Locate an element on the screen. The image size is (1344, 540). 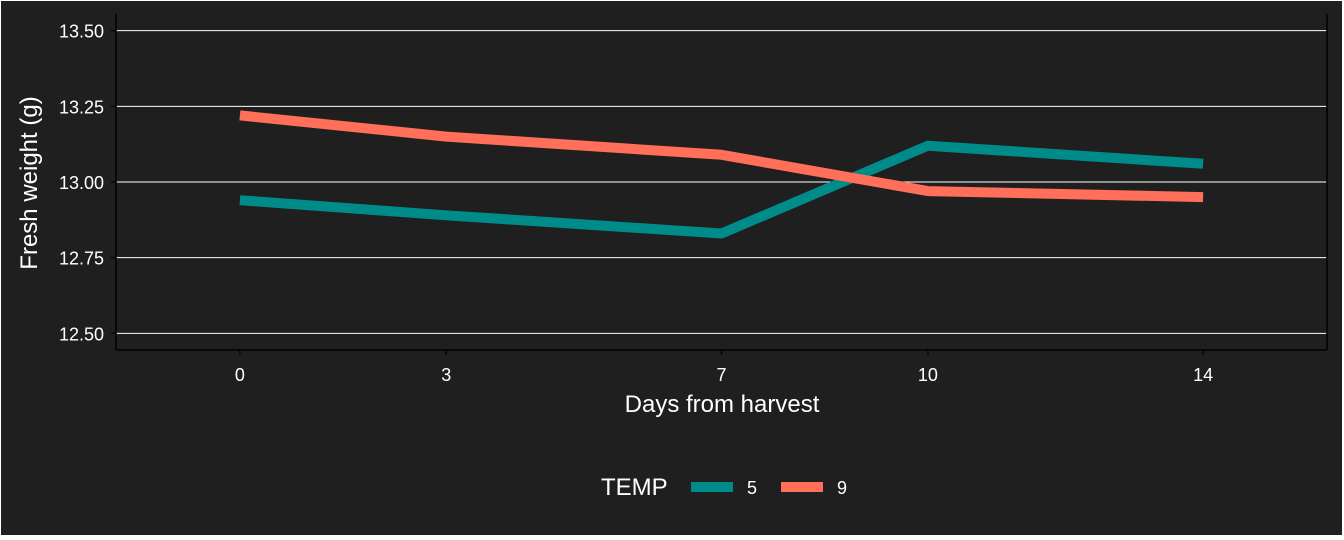
y-tick-label: 13.25 is located at coordinates (81, 107).